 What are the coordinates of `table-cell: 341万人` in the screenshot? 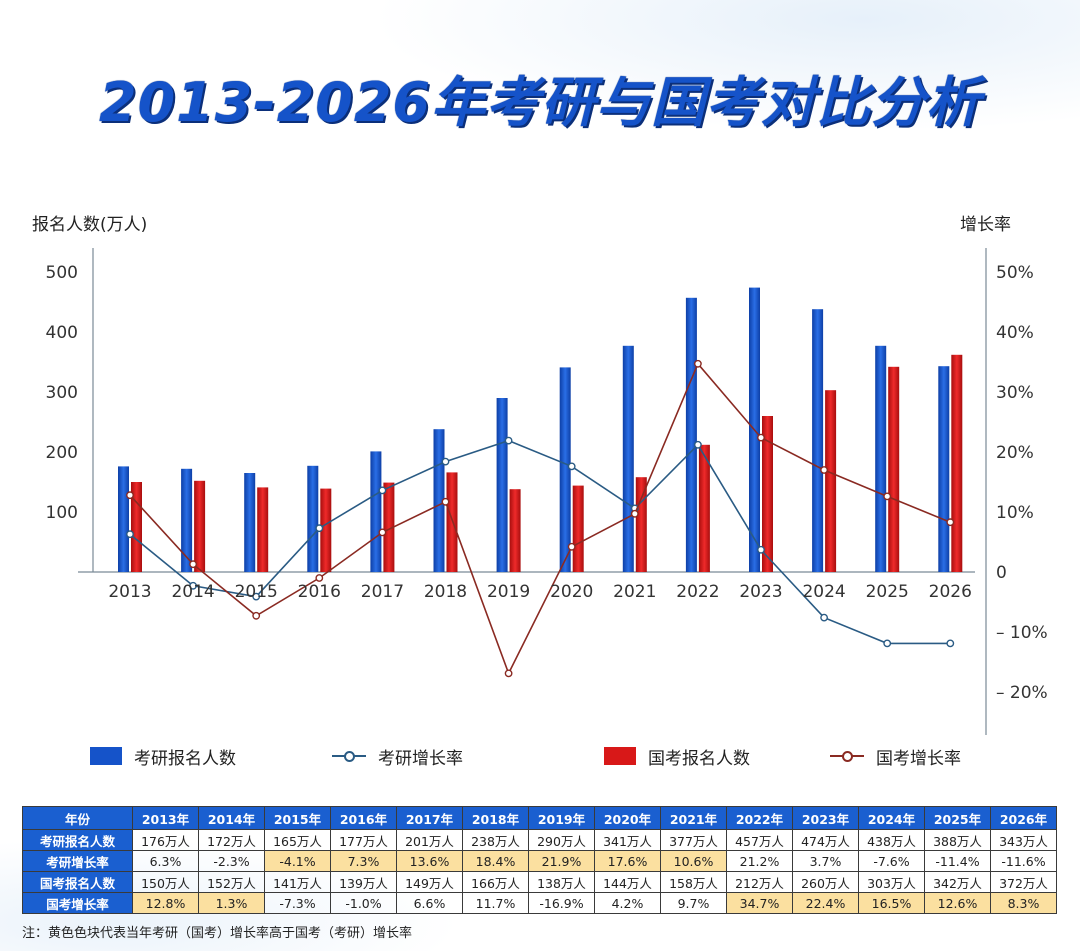 It's located at (627, 840).